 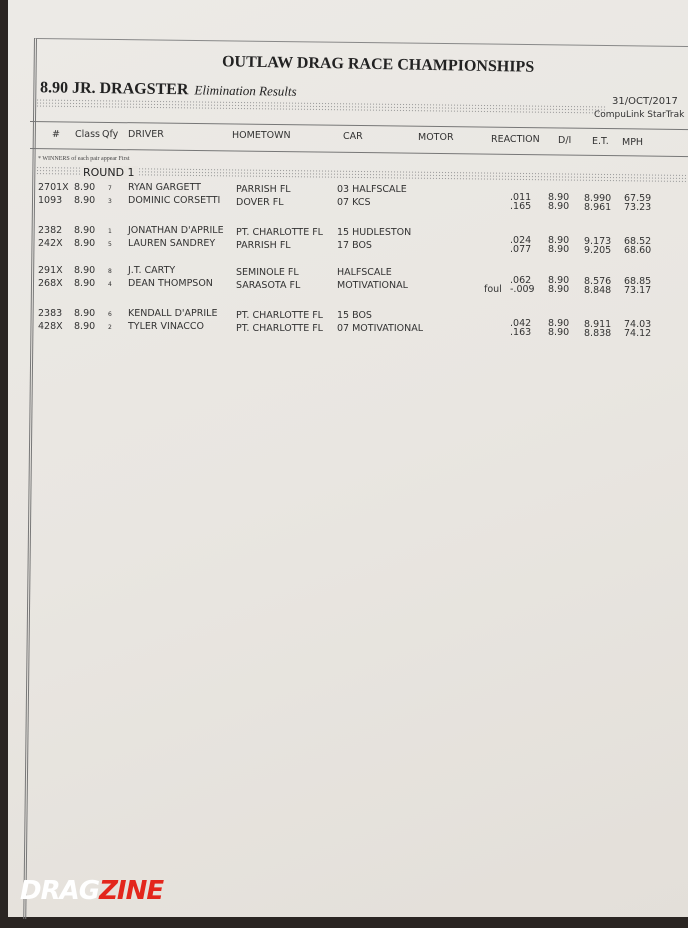 What do you see at coordinates (598, 290) in the screenshot?
I see `cell-et: 8.848` at bounding box center [598, 290].